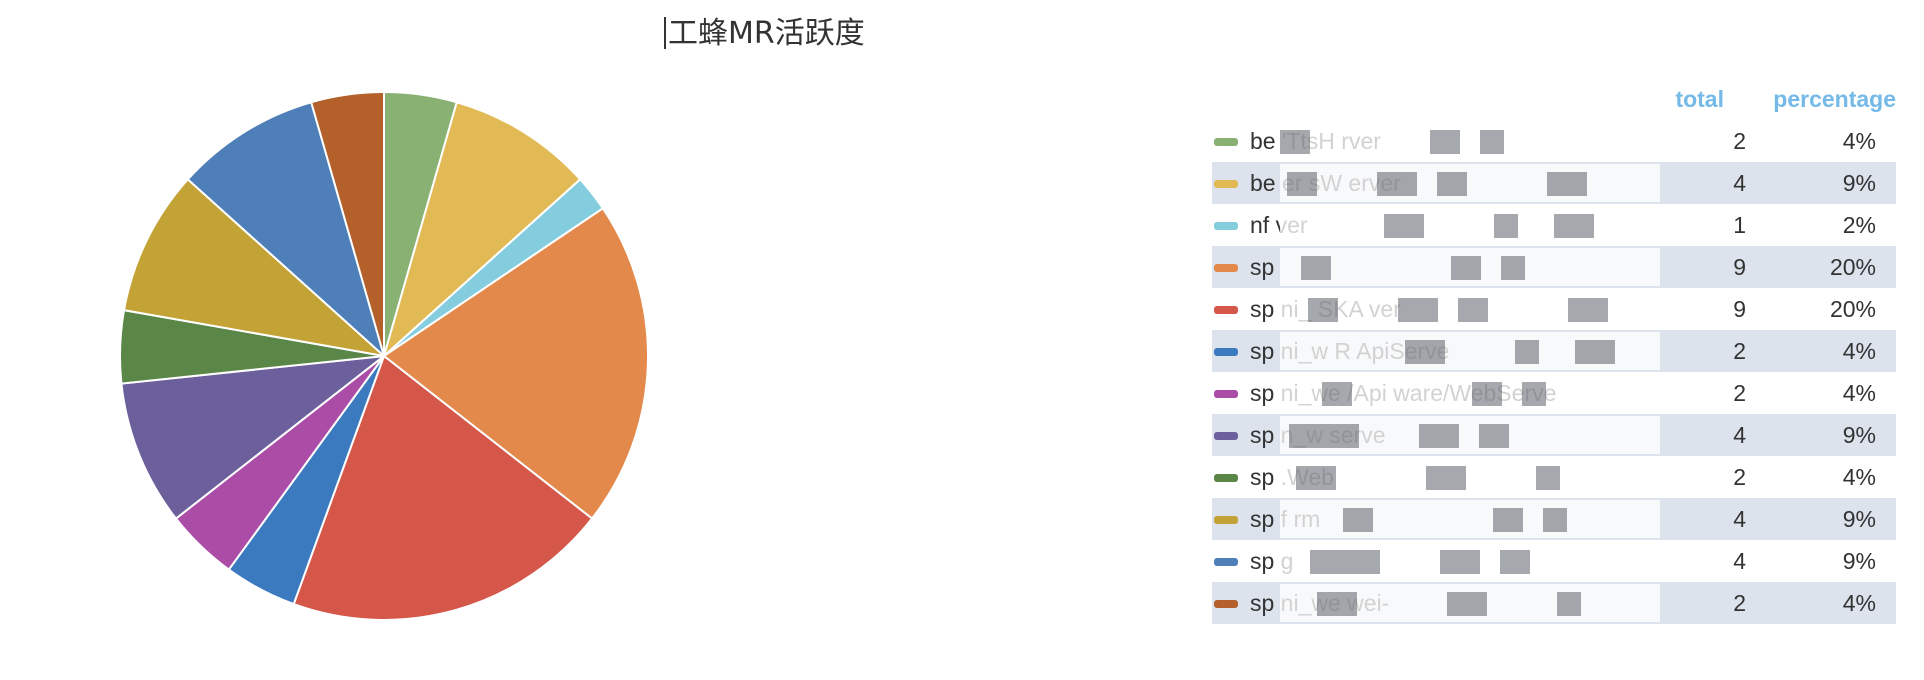  I want to click on legend-row: sp 9 20%, so click(1554, 267).